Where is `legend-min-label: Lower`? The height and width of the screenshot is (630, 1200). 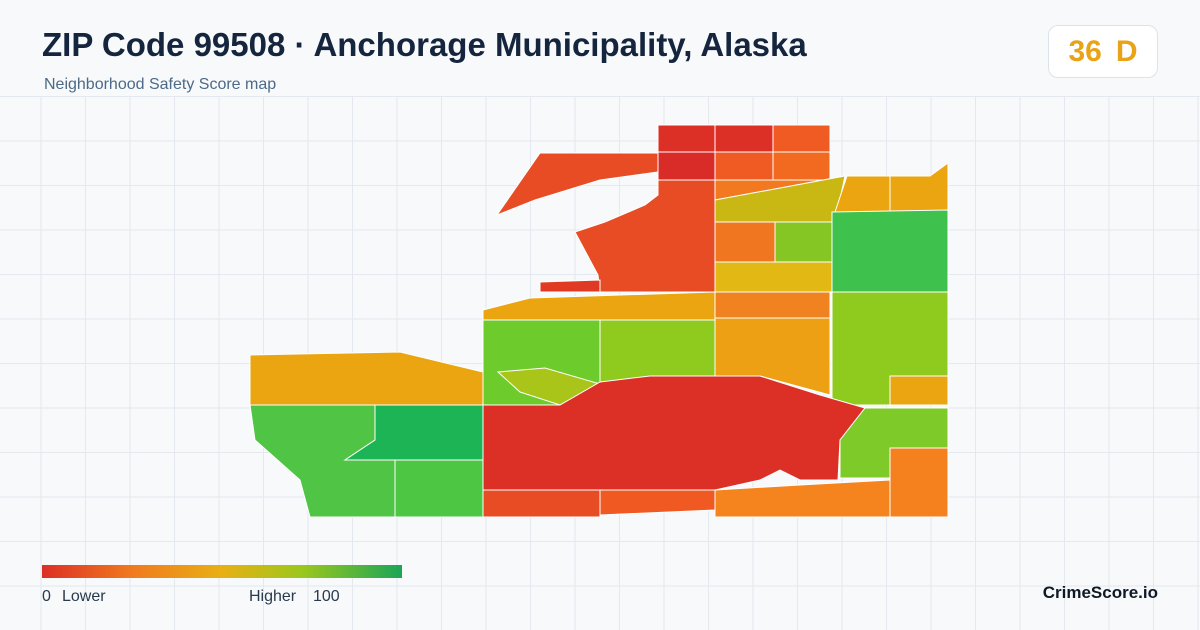 legend-min-label: Lower is located at coordinates (84, 596).